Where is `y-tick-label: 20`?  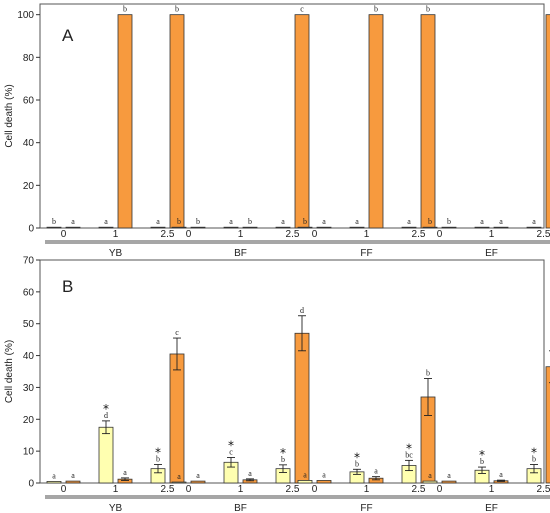
y-tick-label: 20 is located at coordinates (29, 420).